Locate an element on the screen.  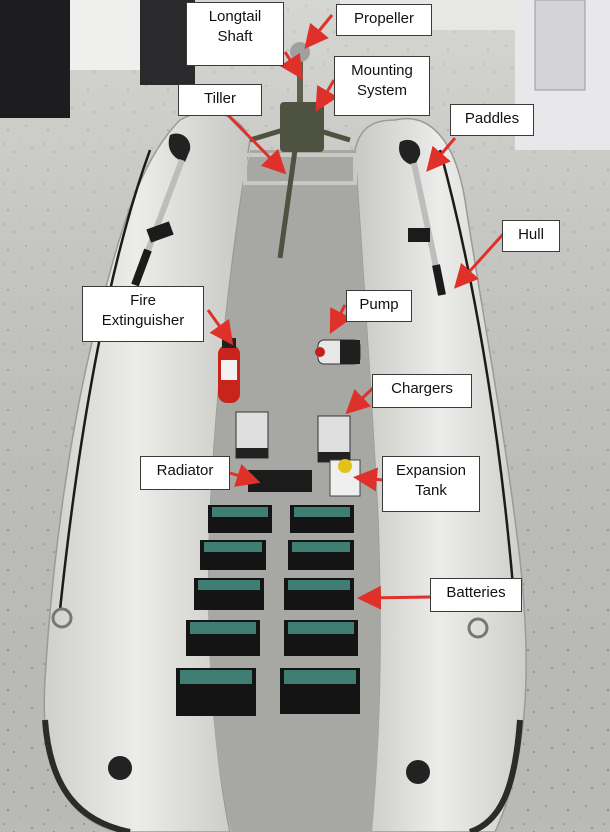
extinguisher-head is located at coordinates (229, 343).